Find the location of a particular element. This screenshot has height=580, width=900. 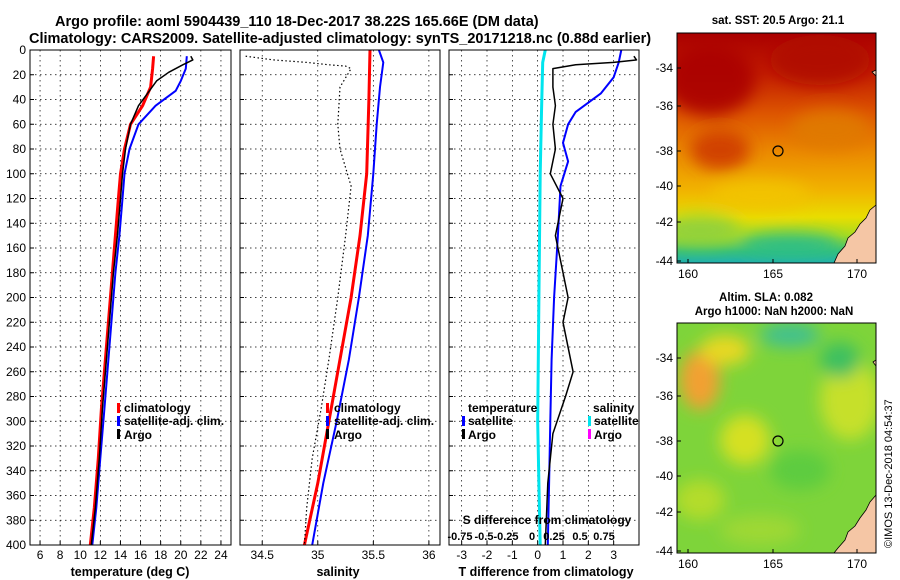

x-tick-label: 22 is located at coordinates (201, 555).